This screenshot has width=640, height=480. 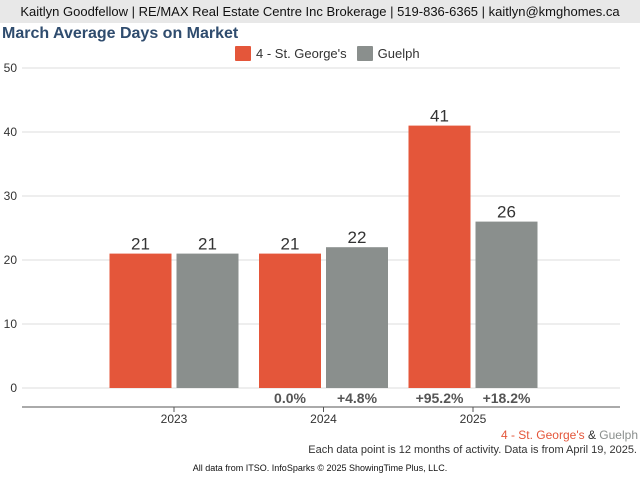 I want to click on footer-amp: &, so click(x=592, y=435).